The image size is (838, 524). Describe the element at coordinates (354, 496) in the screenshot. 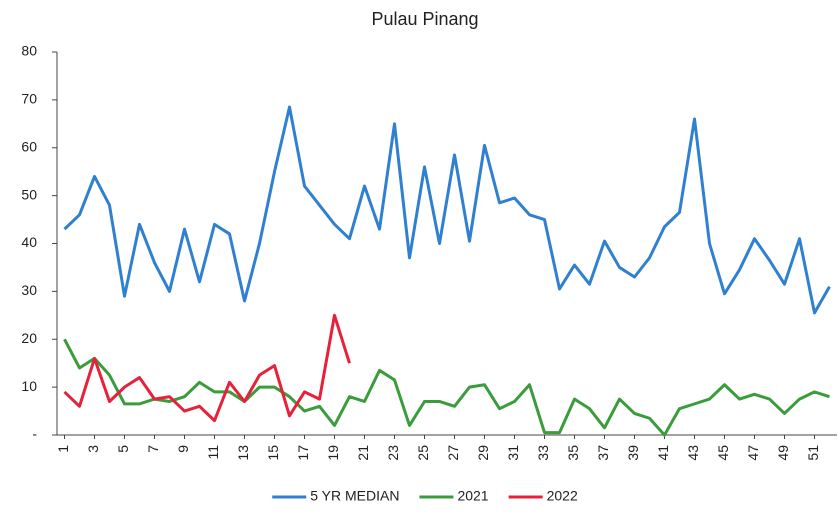

I see `legend-label: 5 YR MEDIAN` at that location.